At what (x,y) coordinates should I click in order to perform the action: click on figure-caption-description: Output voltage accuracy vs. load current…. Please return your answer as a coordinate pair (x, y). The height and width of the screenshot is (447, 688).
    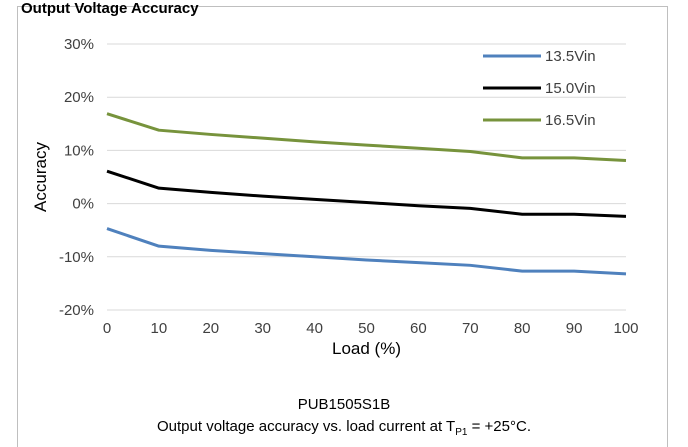
    Looking at the image, I should click on (344, 428).